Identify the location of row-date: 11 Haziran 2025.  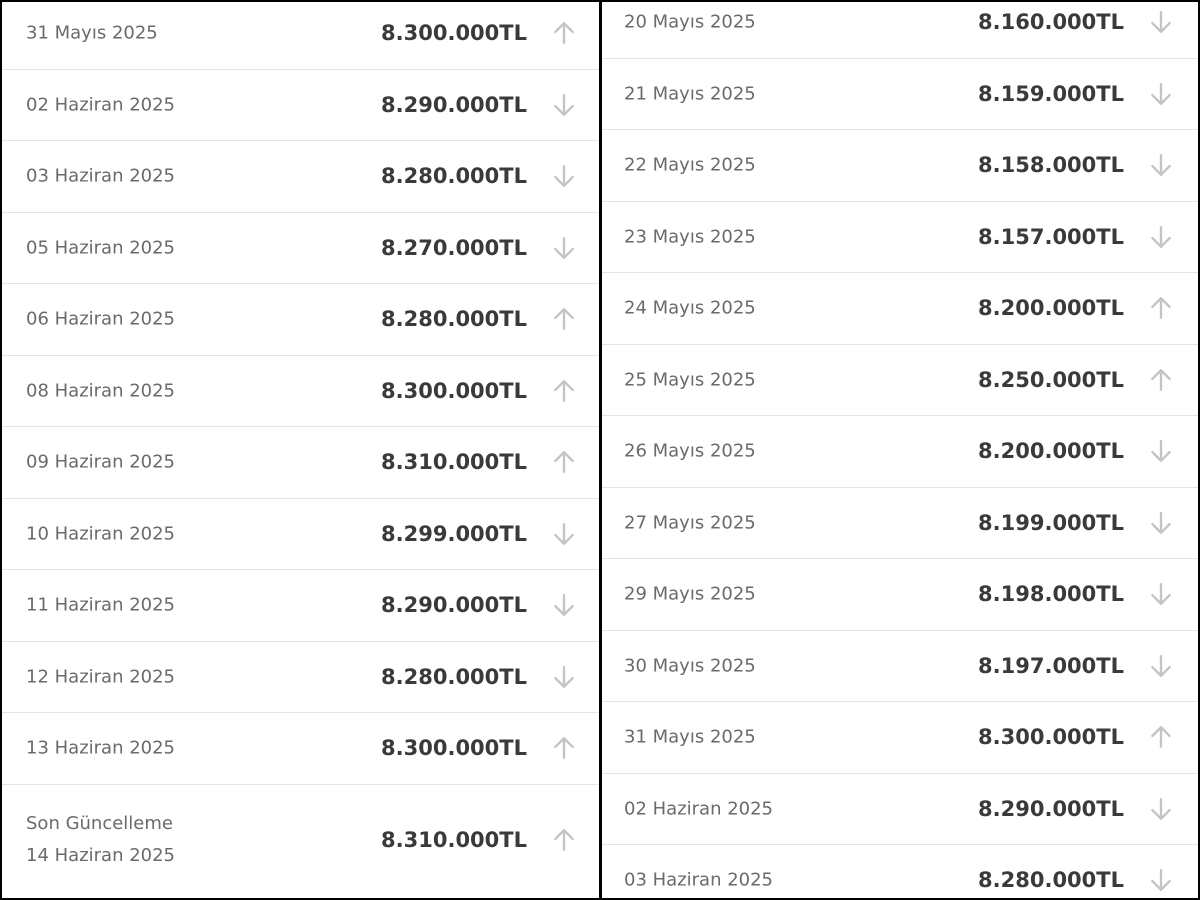
(101, 605).